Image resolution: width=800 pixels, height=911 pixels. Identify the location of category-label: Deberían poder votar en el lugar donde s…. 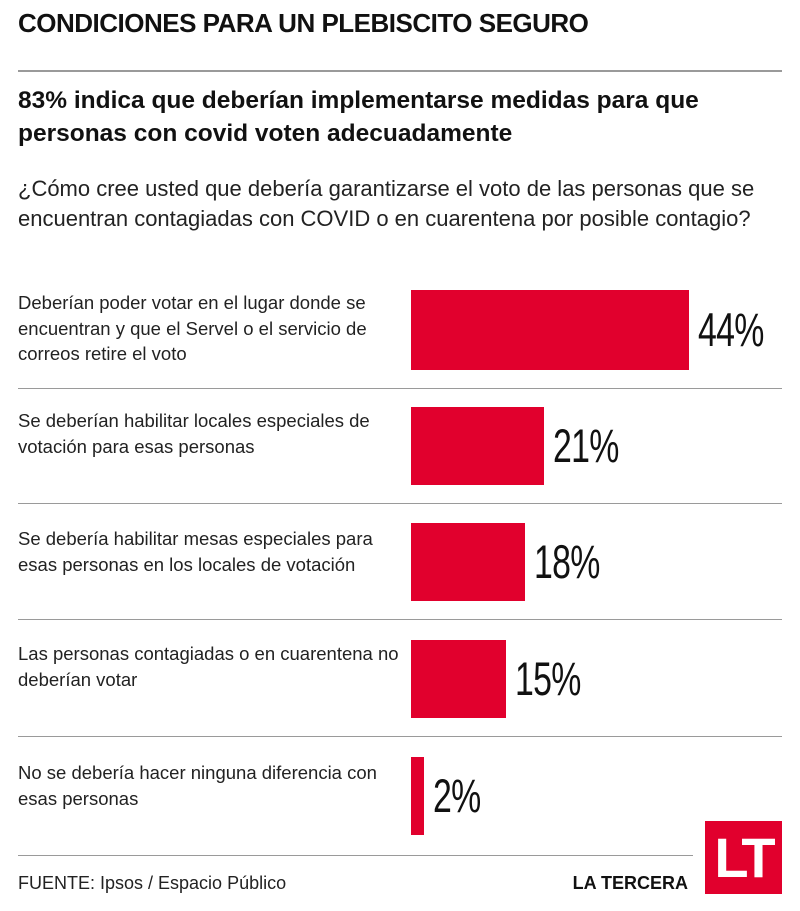
(192, 328).